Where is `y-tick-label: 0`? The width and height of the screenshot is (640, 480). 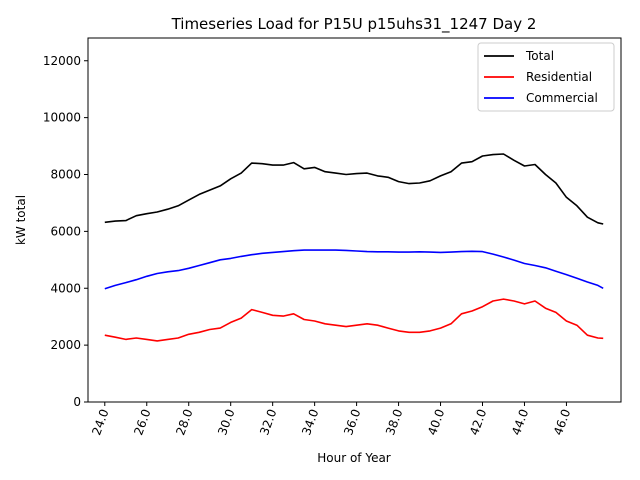 y-tick-label: 0 is located at coordinates (77, 402).